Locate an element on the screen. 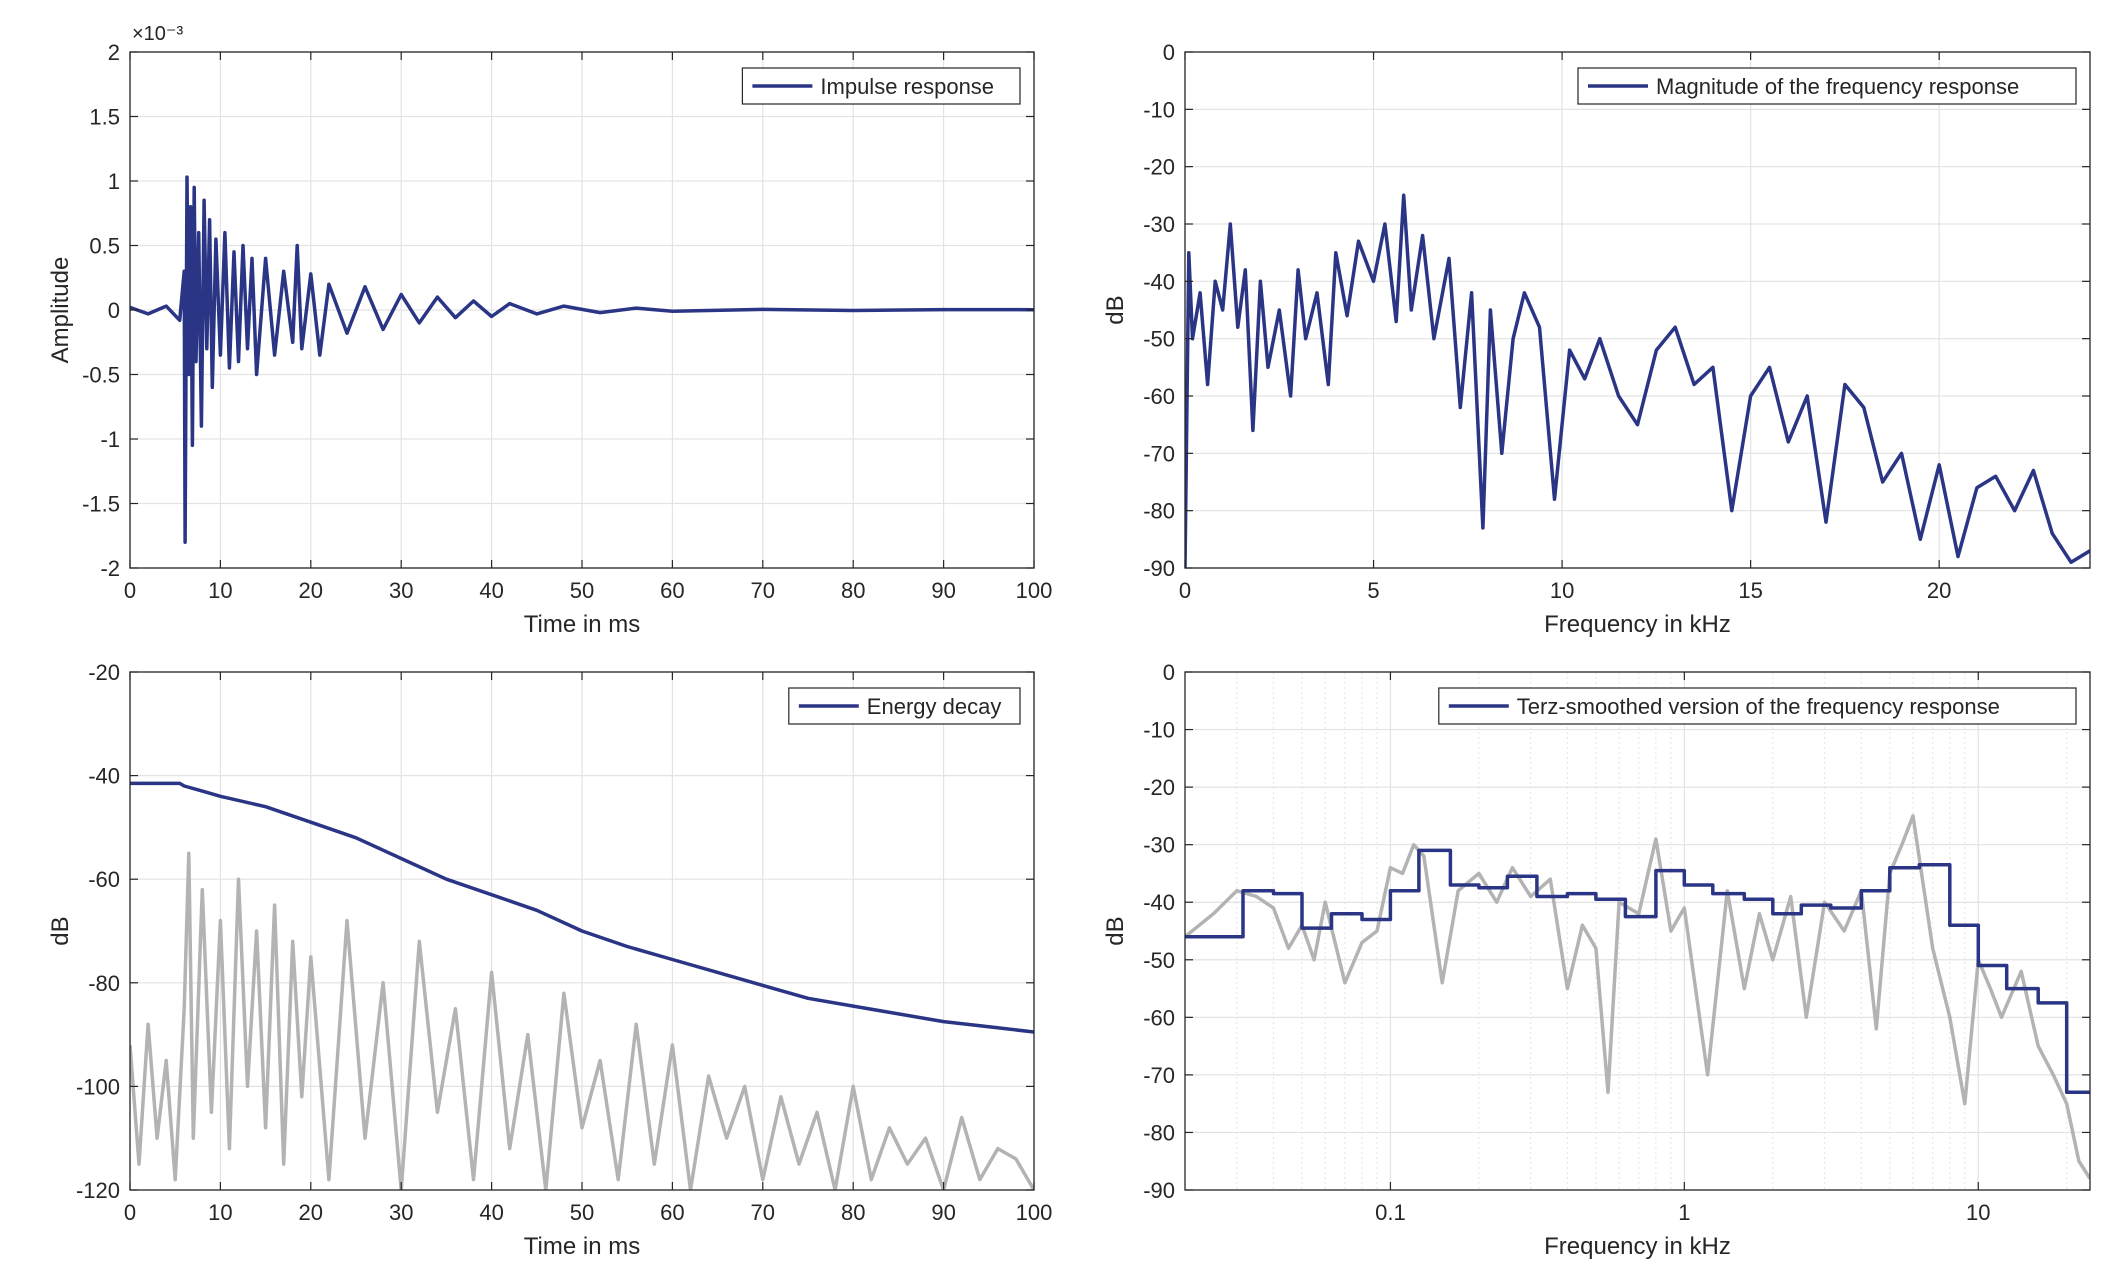 The image size is (2126, 1276). y-tick-label: 1 is located at coordinates (114, 181).